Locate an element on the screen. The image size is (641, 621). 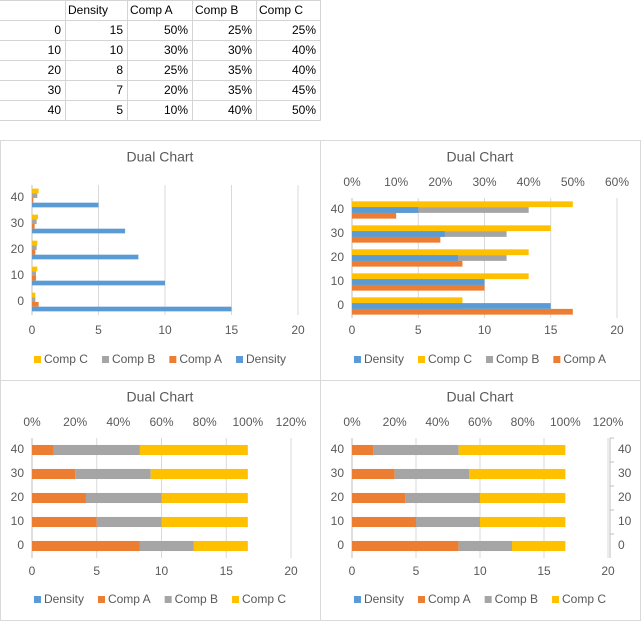
column-header: Comp B is located at coordinates (216, 10).